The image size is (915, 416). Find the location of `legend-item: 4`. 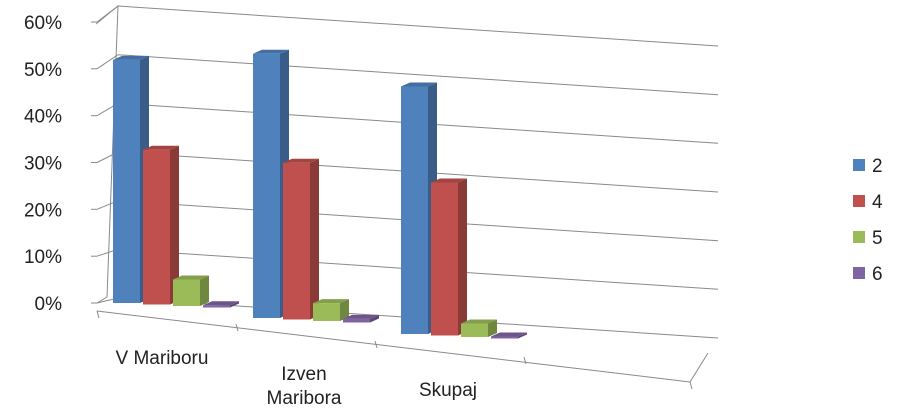

legend-item: 4 is located at coordinates (868, 202).